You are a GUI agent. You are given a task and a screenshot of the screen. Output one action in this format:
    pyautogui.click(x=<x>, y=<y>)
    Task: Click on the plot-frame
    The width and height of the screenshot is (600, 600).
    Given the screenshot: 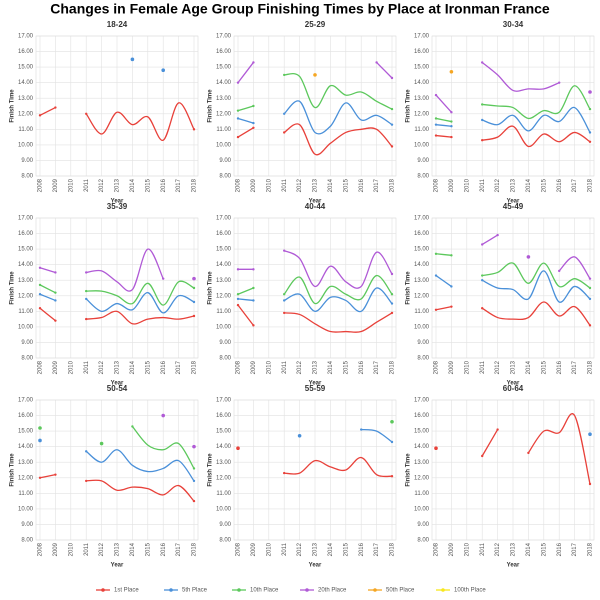 What is the action you would take?
    pyautogui.click(x=117, y=106)
    